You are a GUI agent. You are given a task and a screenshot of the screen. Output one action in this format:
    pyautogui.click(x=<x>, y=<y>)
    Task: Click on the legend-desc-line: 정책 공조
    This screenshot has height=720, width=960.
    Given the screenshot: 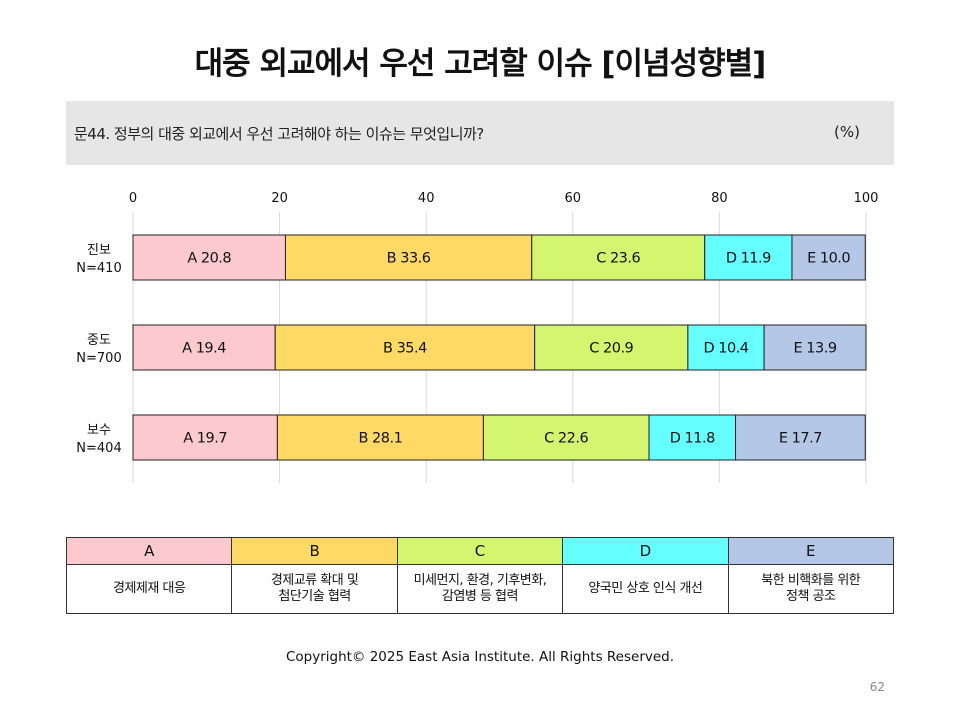 What is the action you would take?
    pyautogui.click(x=811, y=596)
    